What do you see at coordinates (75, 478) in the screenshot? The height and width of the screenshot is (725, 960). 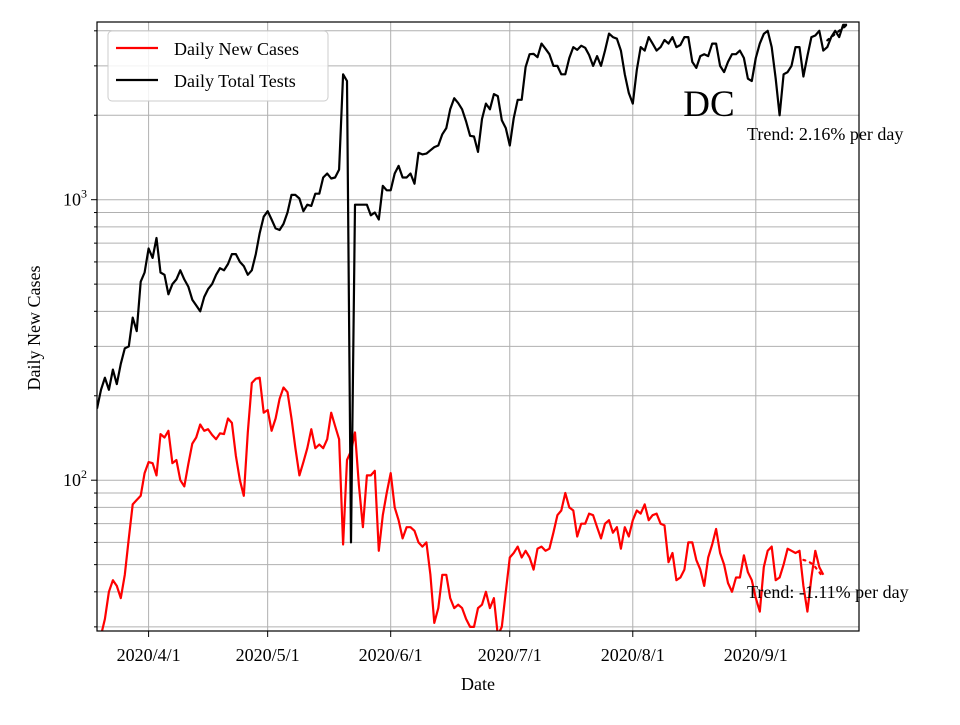 I see `y-tick-label: 10²` at bounding box center [75, 478].